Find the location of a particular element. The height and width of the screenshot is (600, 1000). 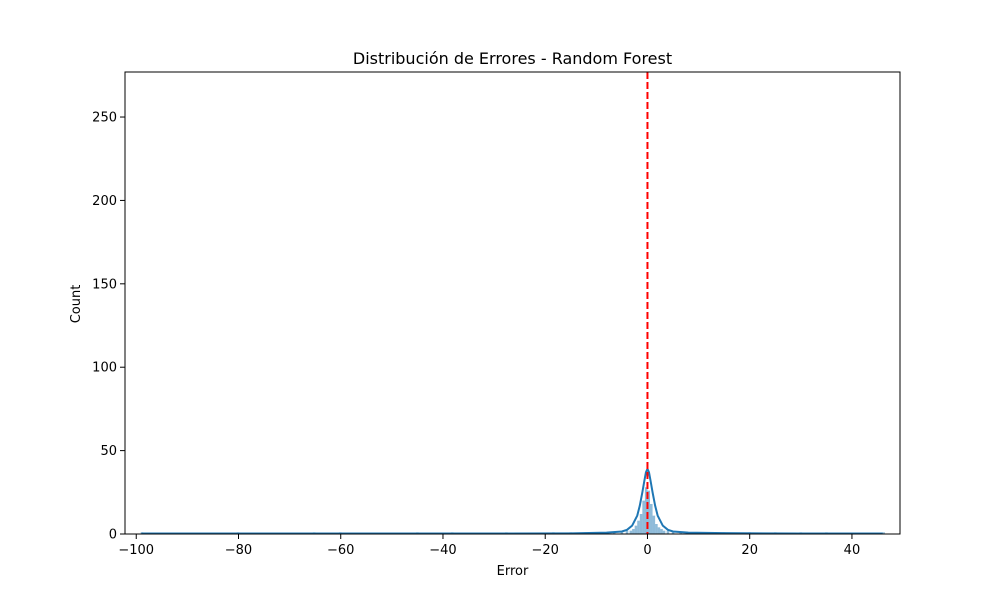

x-tick-label: 40 is located at coordinates (852, 550).